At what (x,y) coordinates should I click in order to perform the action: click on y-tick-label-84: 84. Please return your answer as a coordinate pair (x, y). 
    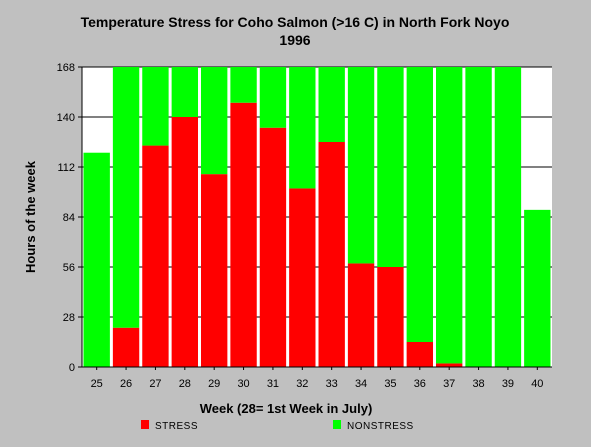
    Looking at the image, I should click on (69, 218).